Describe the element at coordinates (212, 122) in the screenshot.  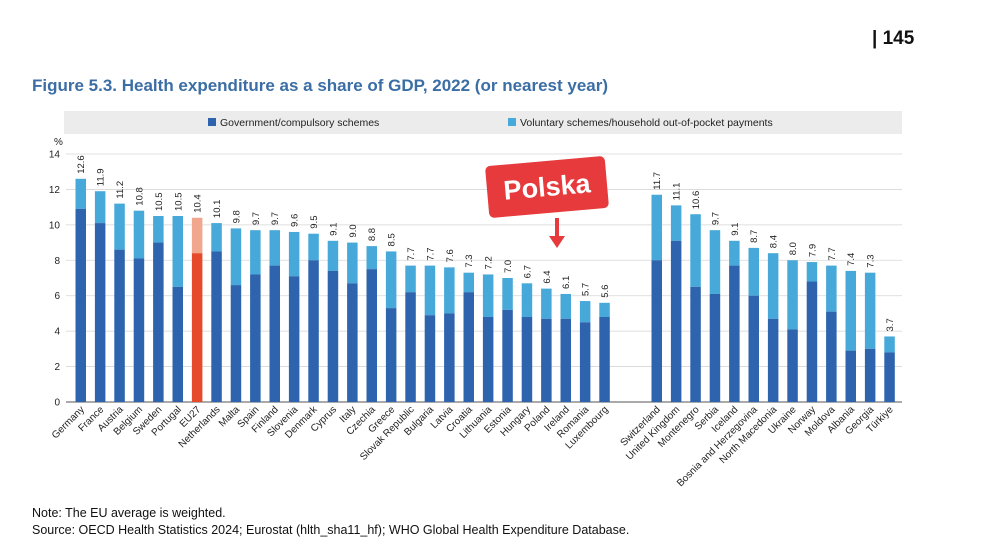
I see `legend-swatch-gov` at that location.